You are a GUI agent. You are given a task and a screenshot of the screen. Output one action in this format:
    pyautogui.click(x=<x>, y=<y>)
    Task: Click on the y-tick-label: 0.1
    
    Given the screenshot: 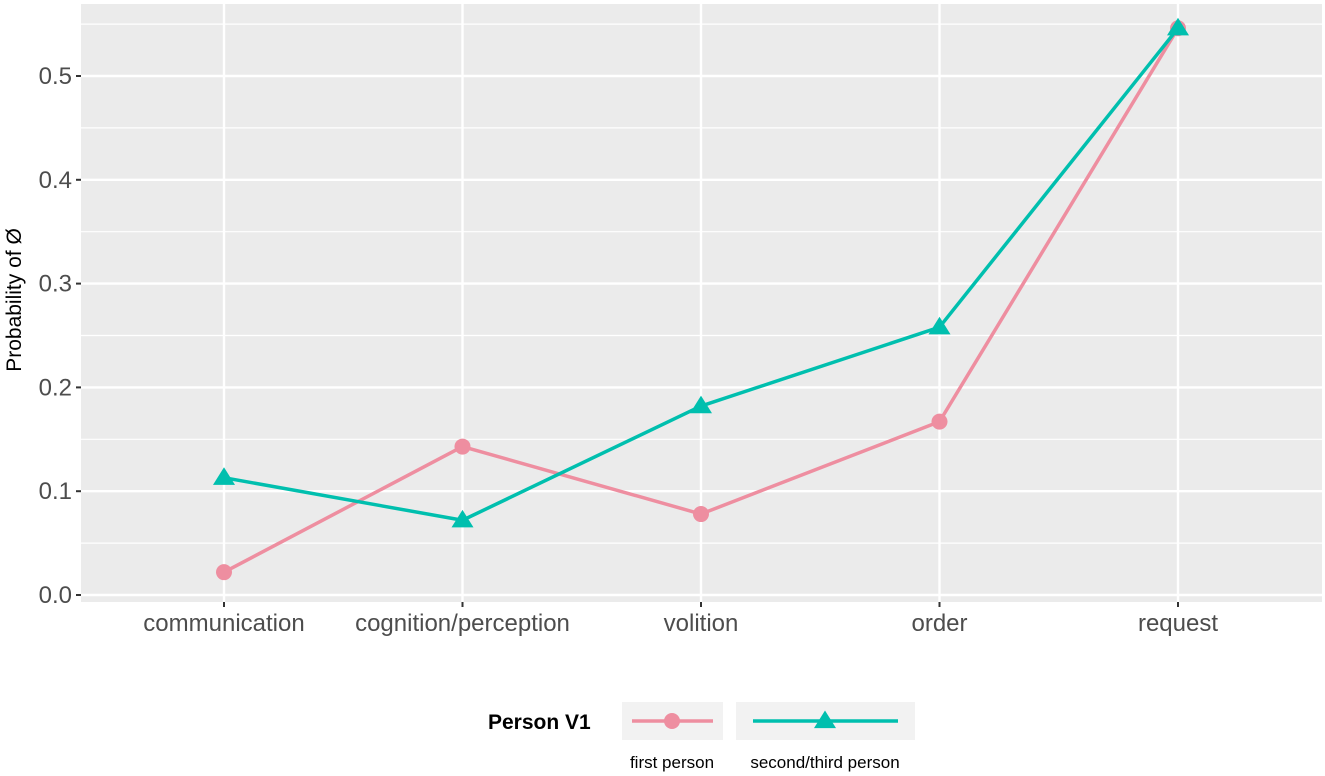 What is the action you would take?
    pyautogui.click(x=55, y=491)
    